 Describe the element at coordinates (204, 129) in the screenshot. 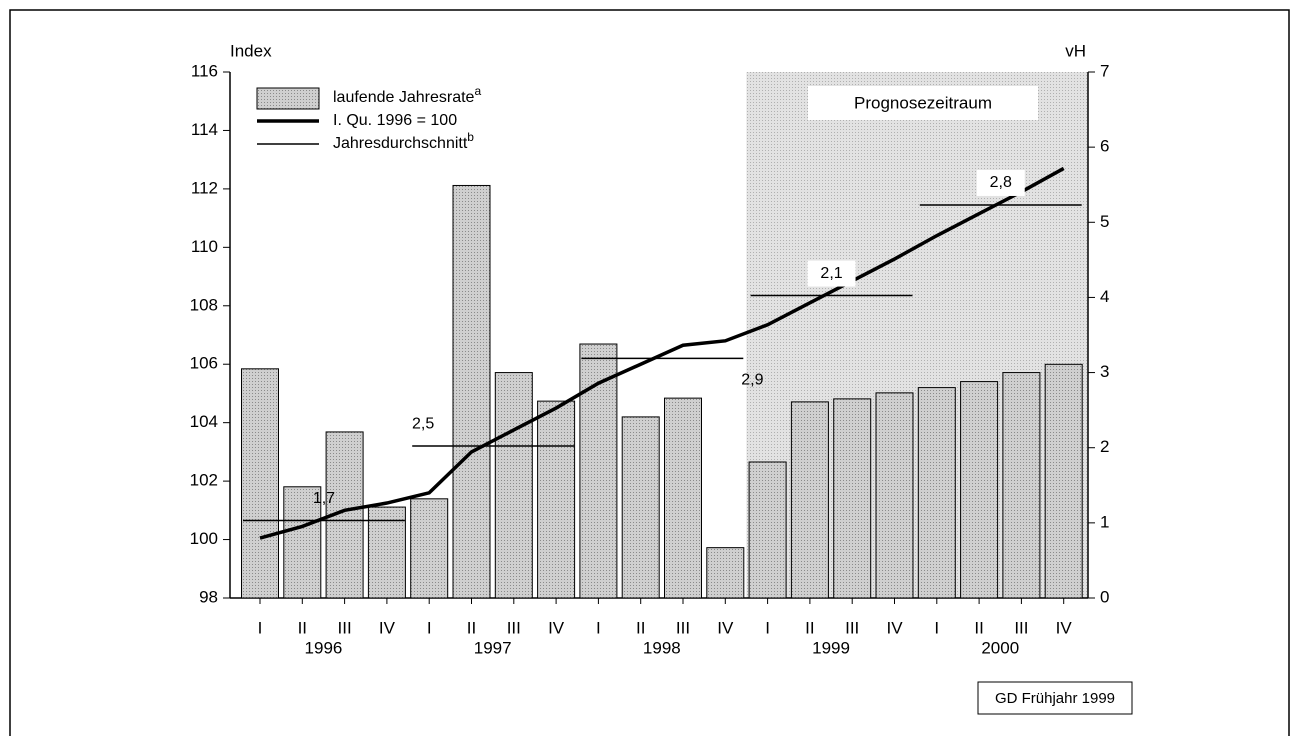

I see `y-tick-label: 114` at that location.